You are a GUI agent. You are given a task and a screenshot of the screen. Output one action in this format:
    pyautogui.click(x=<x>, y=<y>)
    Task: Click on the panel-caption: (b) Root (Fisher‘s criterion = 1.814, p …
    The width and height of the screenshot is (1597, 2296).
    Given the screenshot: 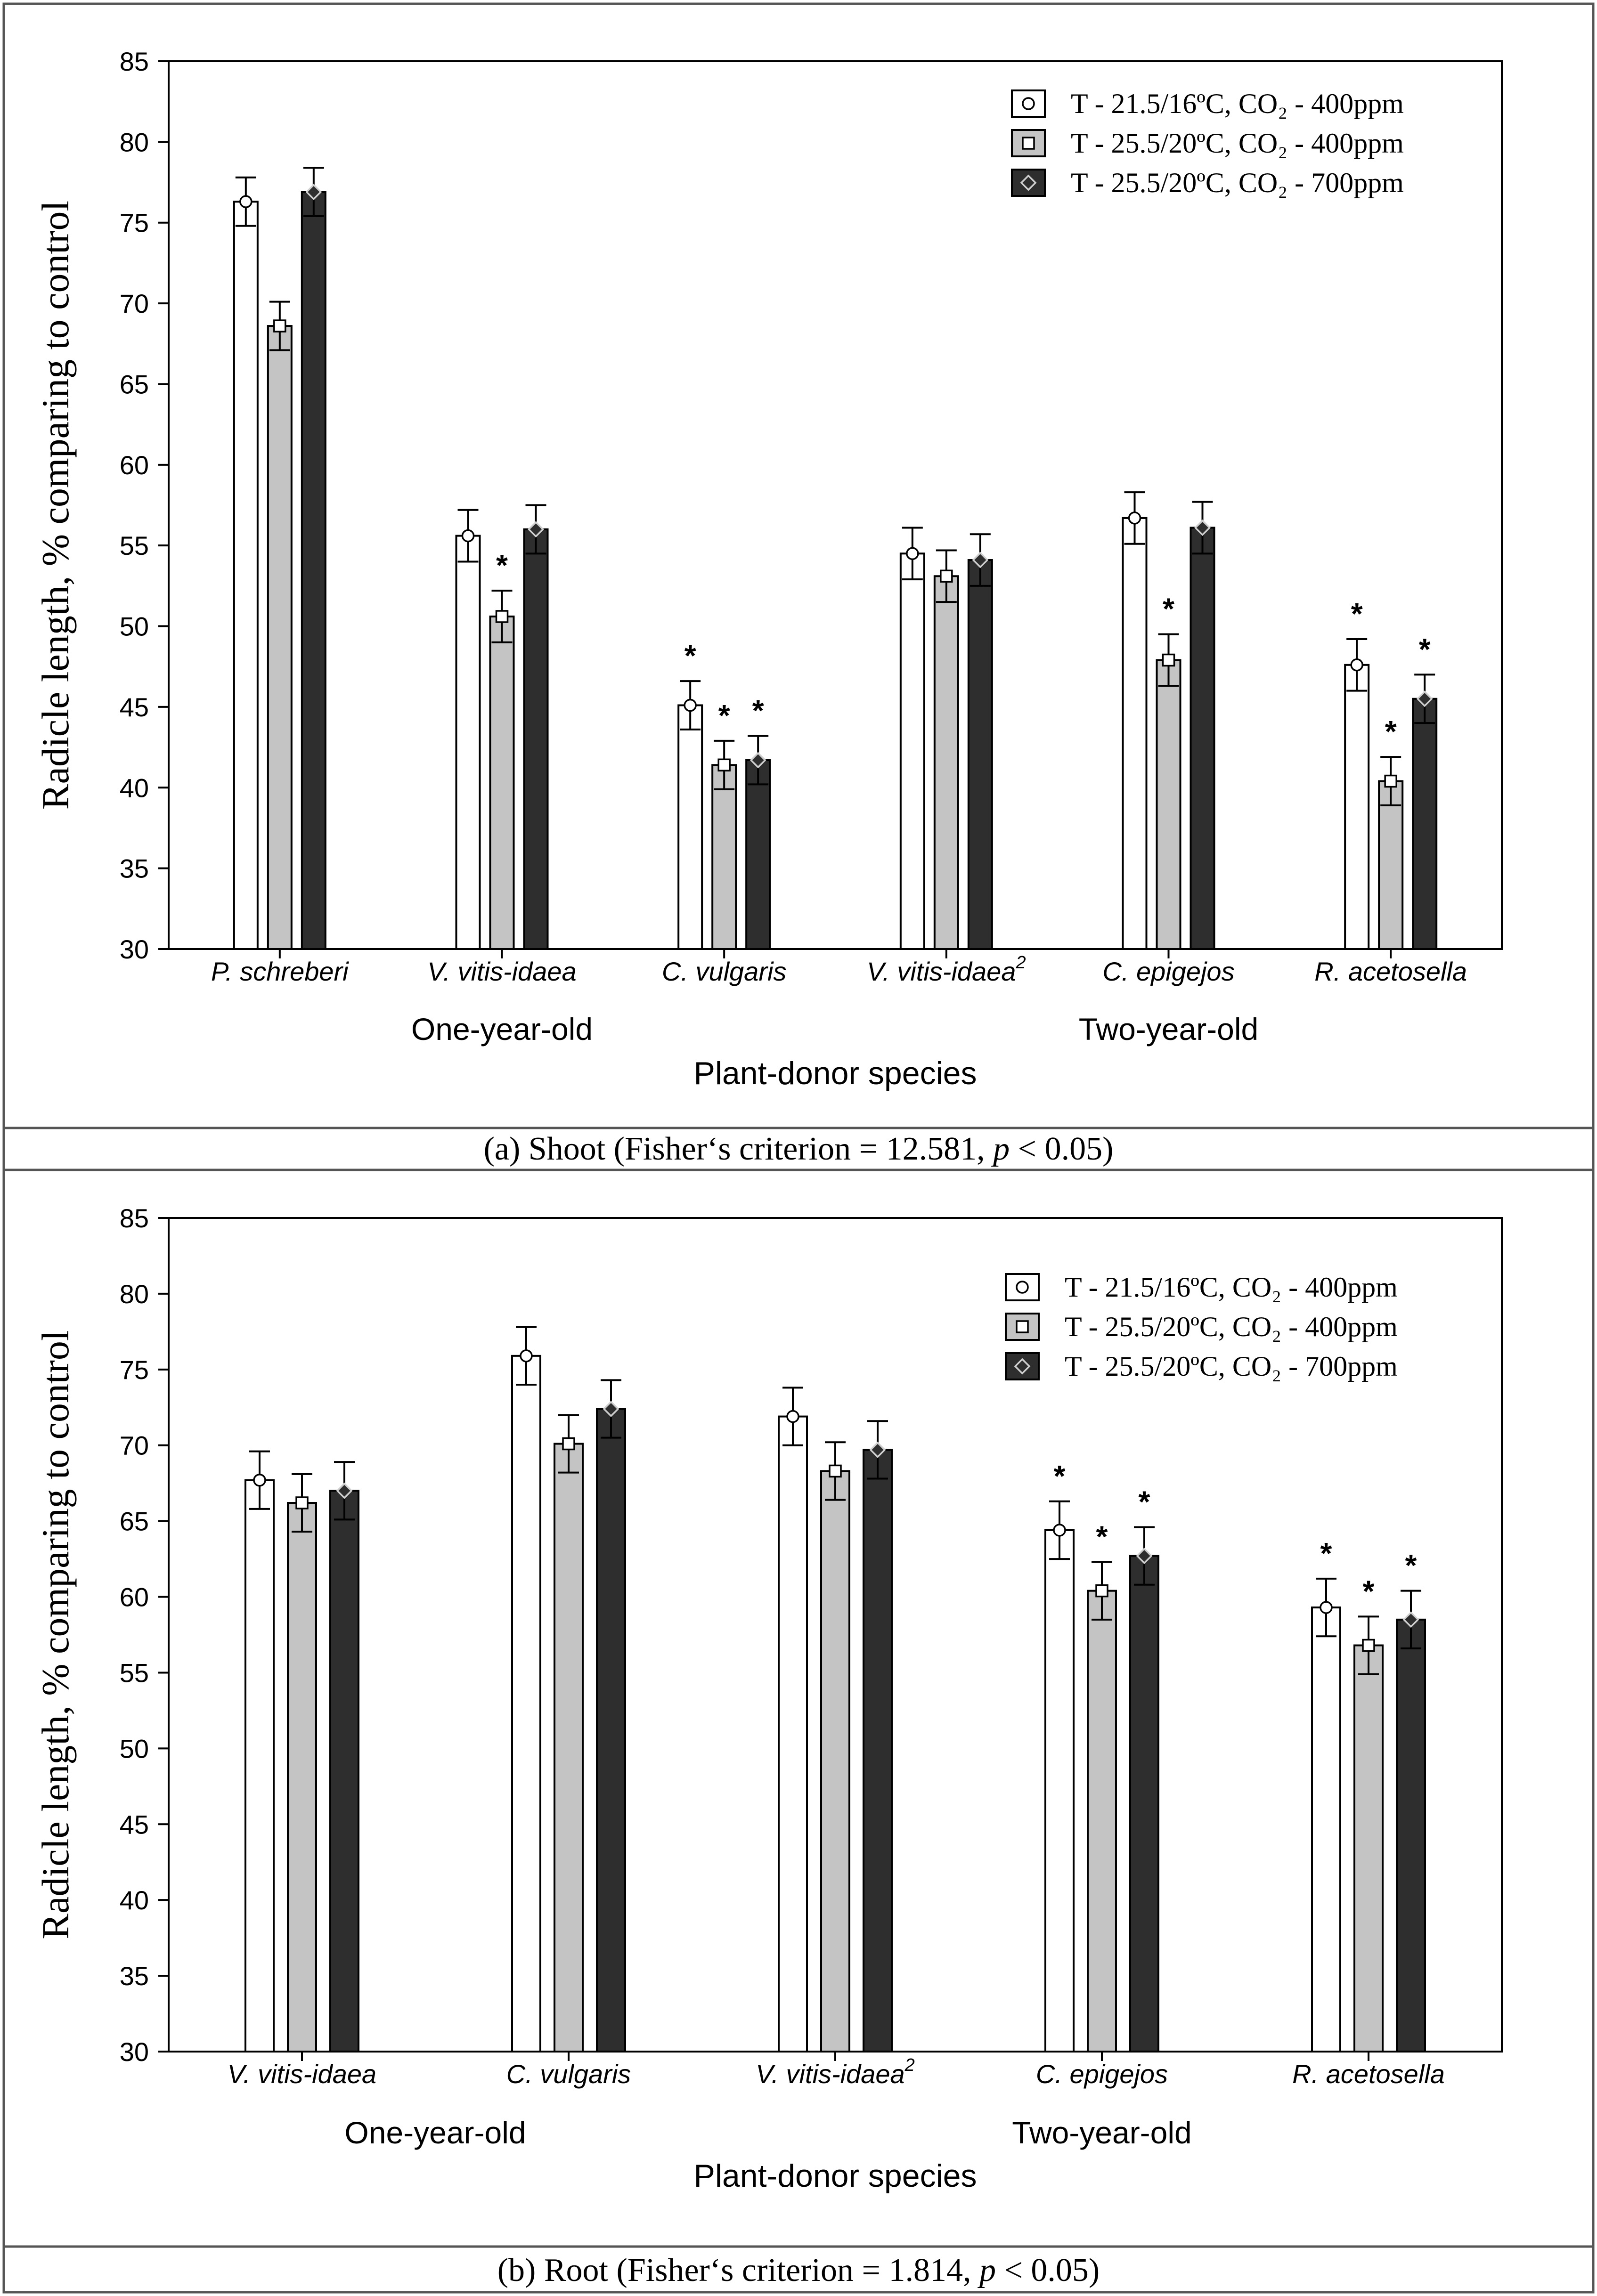 What is the action you would take?
    pyautogui.click(x=799, y=2270)
    